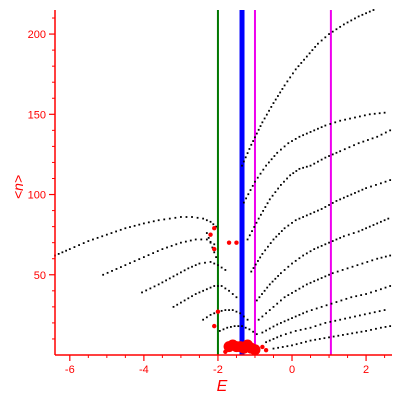 The image size is (400, 400). Describe the element at coordinates (40, 276) in the screenshot. I see `y-tick-label: 50` at that location.